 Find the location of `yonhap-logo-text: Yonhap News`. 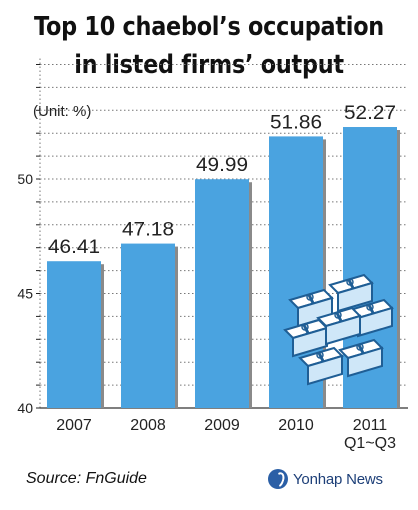

yonhap-logo-text: Yonhap News is located at coordinates (338, 479).